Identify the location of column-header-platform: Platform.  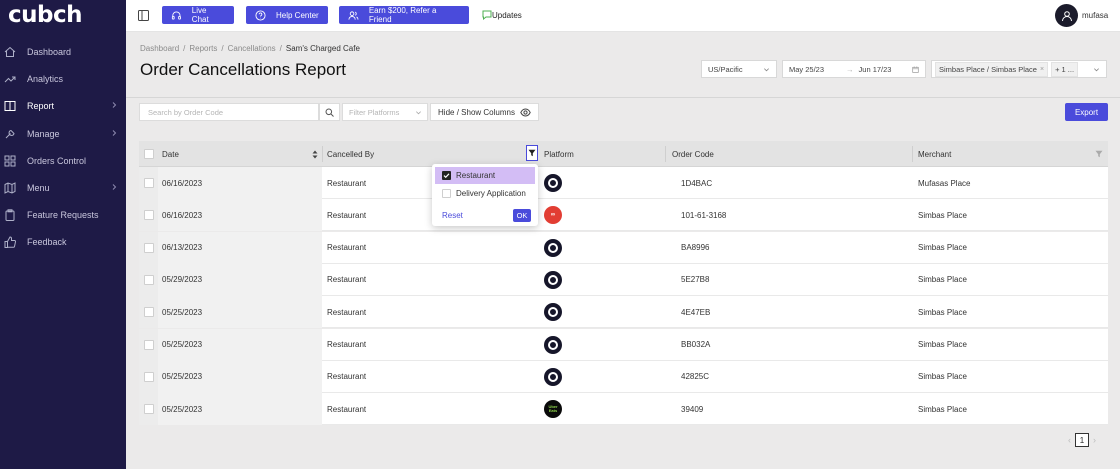
(559, 154).